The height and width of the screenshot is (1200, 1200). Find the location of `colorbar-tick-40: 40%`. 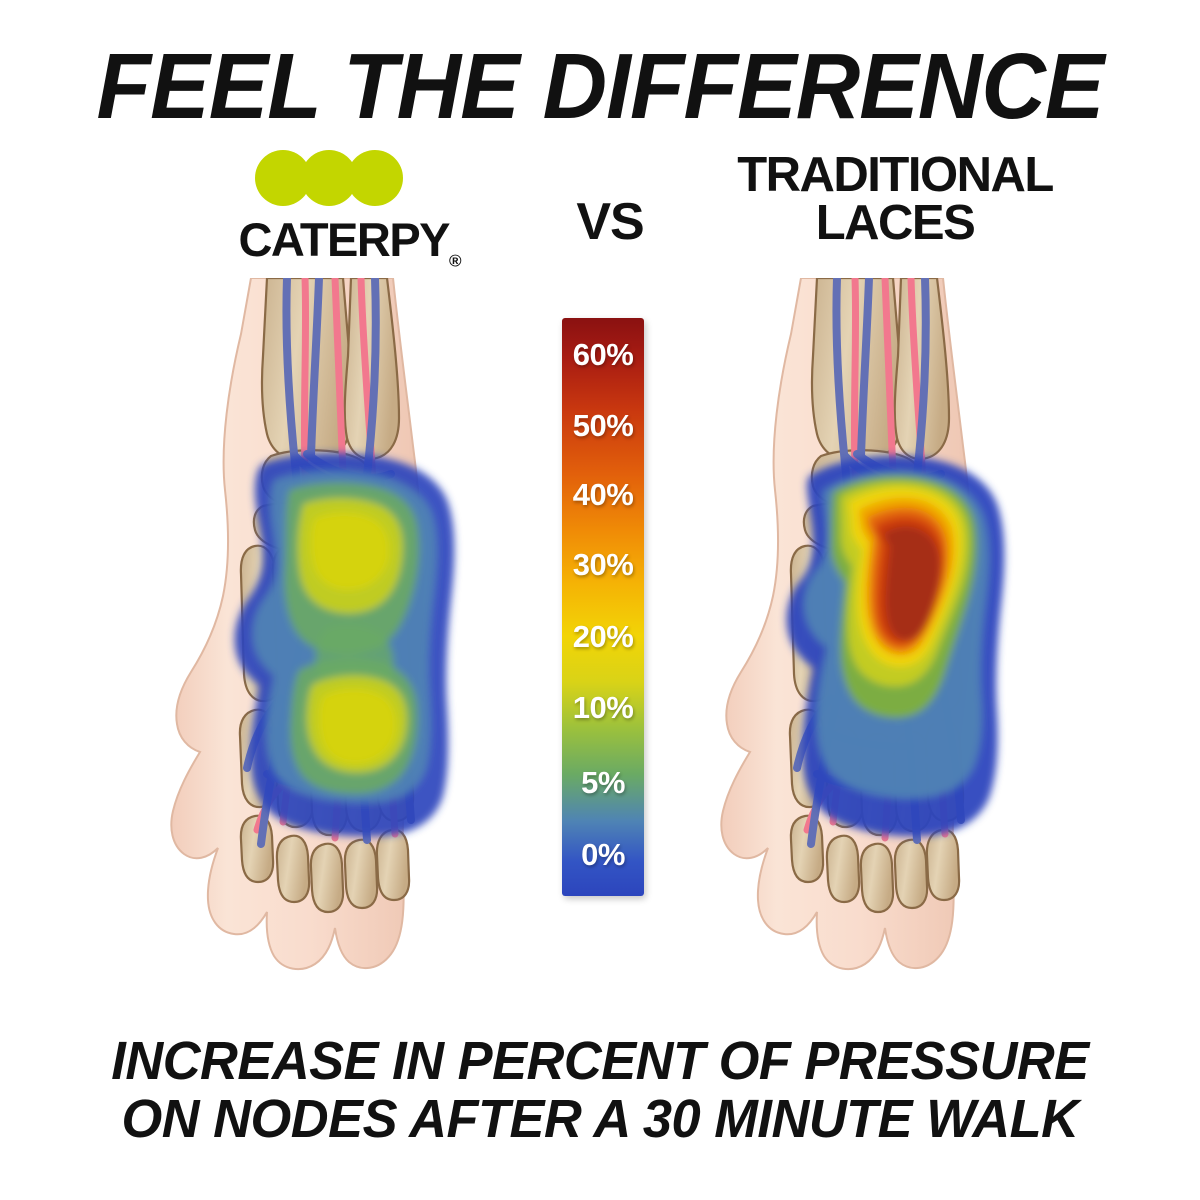

colorbar-tick-40: 40% is located at coordinates (603, 494).